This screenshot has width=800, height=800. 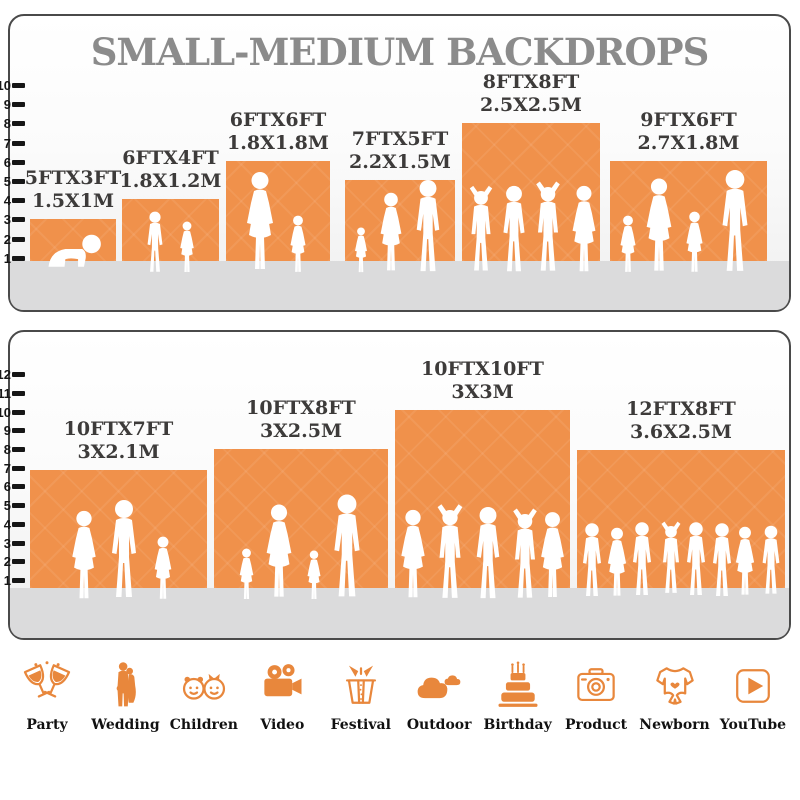 I want to click on tick-number: 10, so click(x=5, y=85).